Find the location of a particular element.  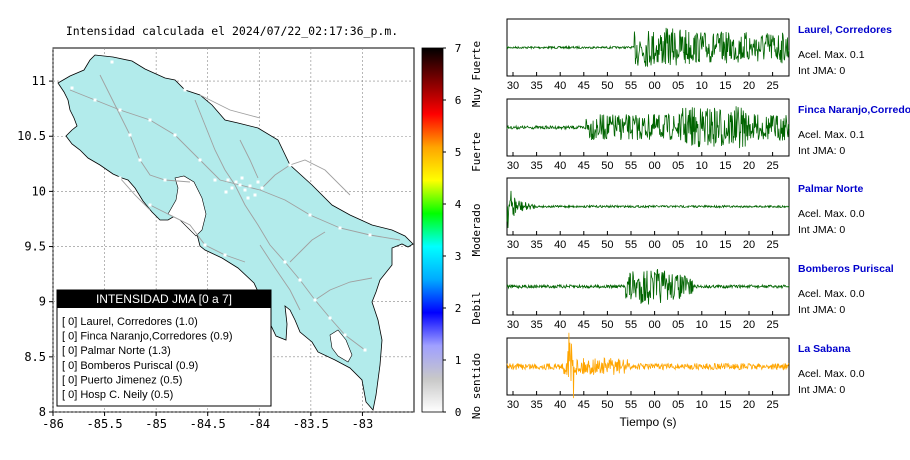

colorbar-tick-label: 1 is located at coordinates (458, 360).